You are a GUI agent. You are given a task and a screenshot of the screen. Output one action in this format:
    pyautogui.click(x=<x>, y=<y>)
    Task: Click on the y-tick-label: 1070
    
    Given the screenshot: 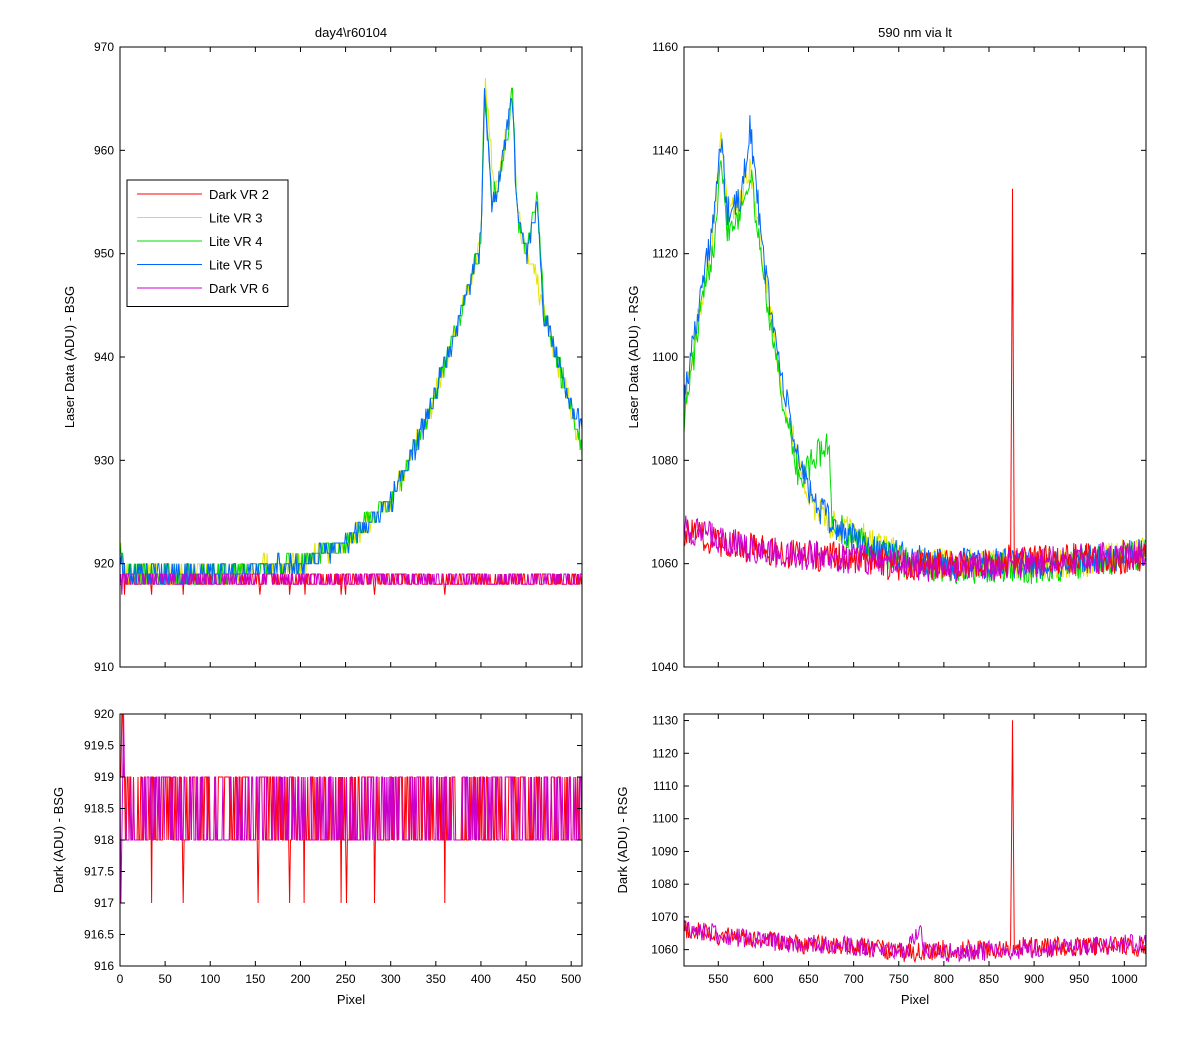 What is the action you would take?
    pyautogui.click(x=664, y=917)
    